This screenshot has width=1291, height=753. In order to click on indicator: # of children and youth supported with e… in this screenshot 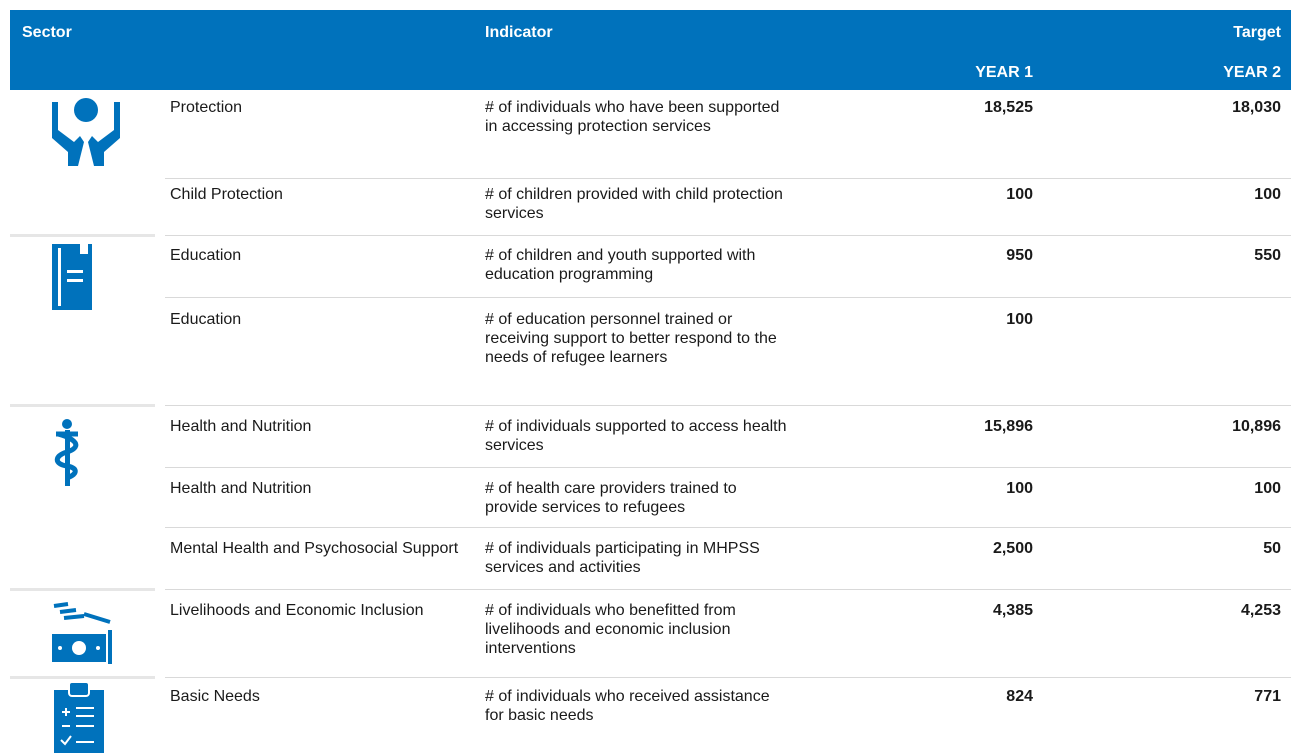, I will do `click(620, 265)`.